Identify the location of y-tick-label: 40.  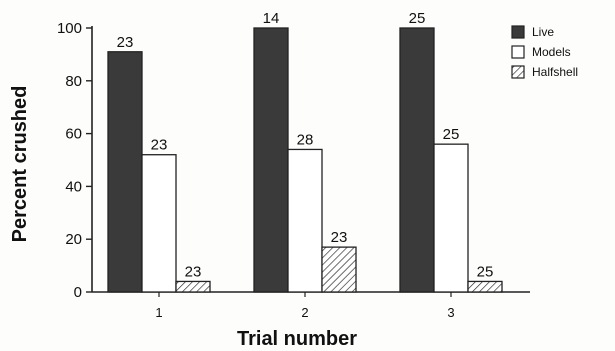
(73, 186).